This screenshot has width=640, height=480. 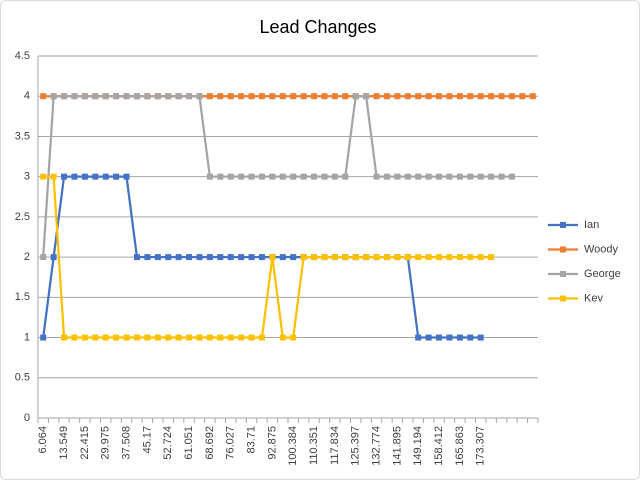 I want to click on x-tick-label: 45.17, so click(x=147, y=440).